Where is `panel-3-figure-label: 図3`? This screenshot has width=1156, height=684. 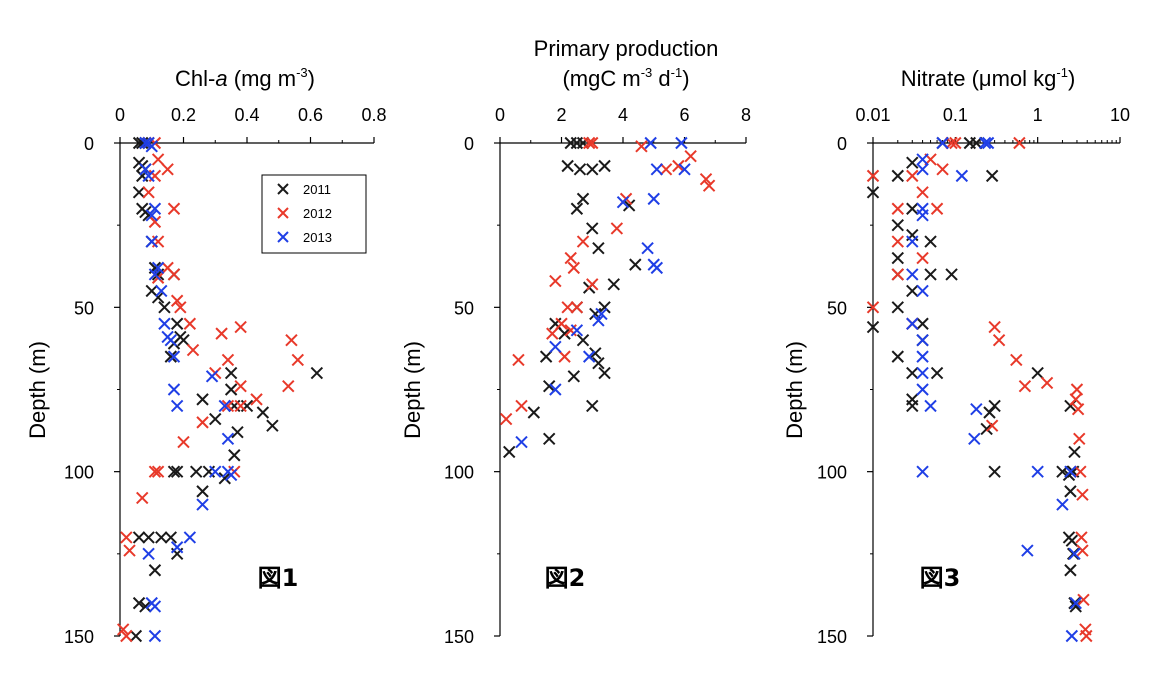
panel-3-figure-label: 図3 is located at coordinates (940, 578).